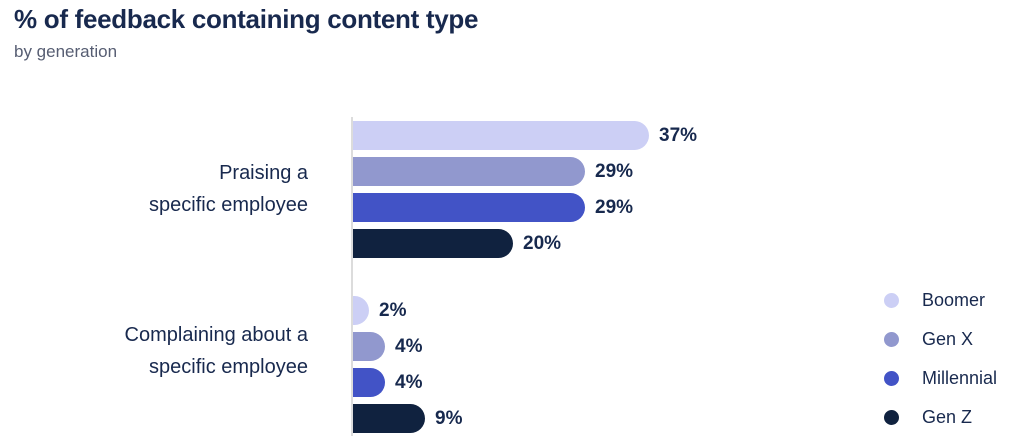 The width and height of the screenshot is (1024, 436). I want to click on bar-row-millennial-praising-a-specific-employee: 29%, so click(493, 207).